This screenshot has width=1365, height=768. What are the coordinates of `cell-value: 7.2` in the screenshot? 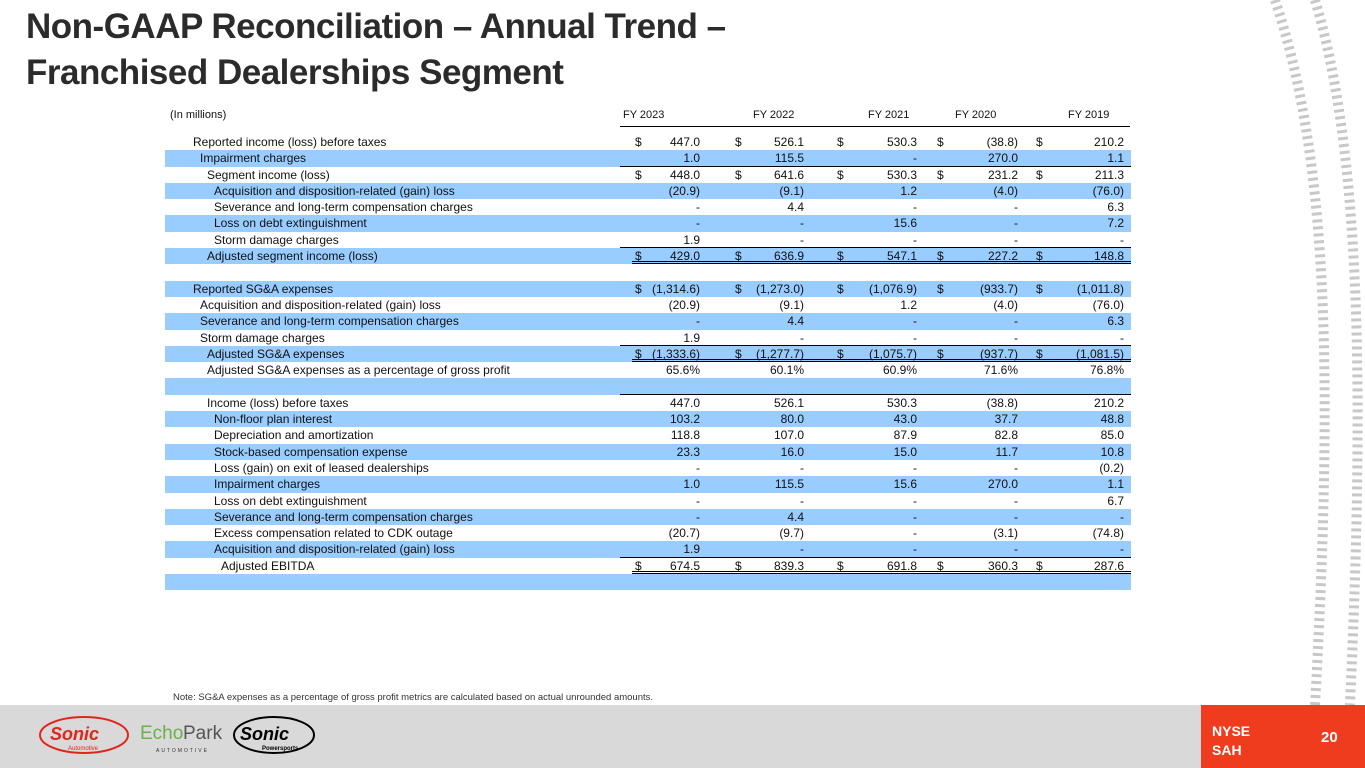 It's located at (1115, 223).